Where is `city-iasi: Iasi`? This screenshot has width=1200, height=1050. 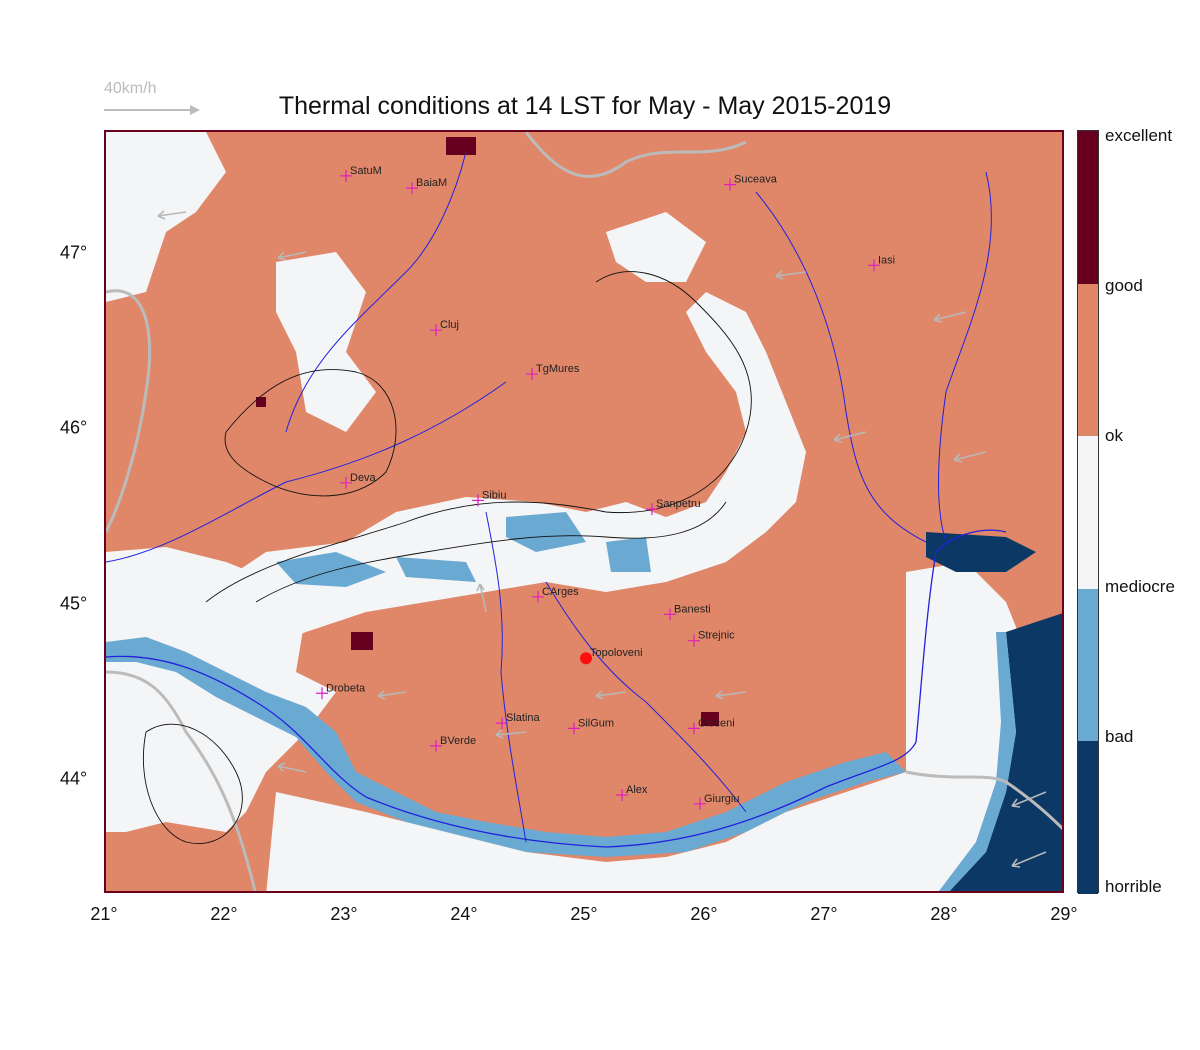 city-iasi: Iasi is located at coordinates (881, 263).